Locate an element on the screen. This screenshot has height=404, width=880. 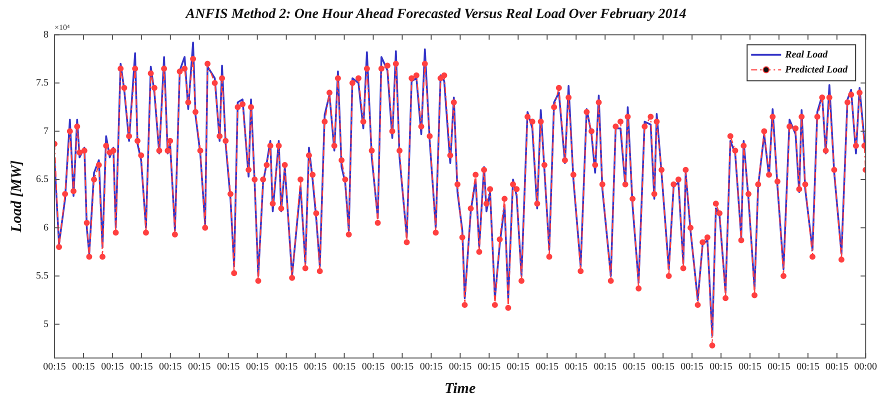
y-axis-title: Load [MW] is located at coordinates (16, 197).